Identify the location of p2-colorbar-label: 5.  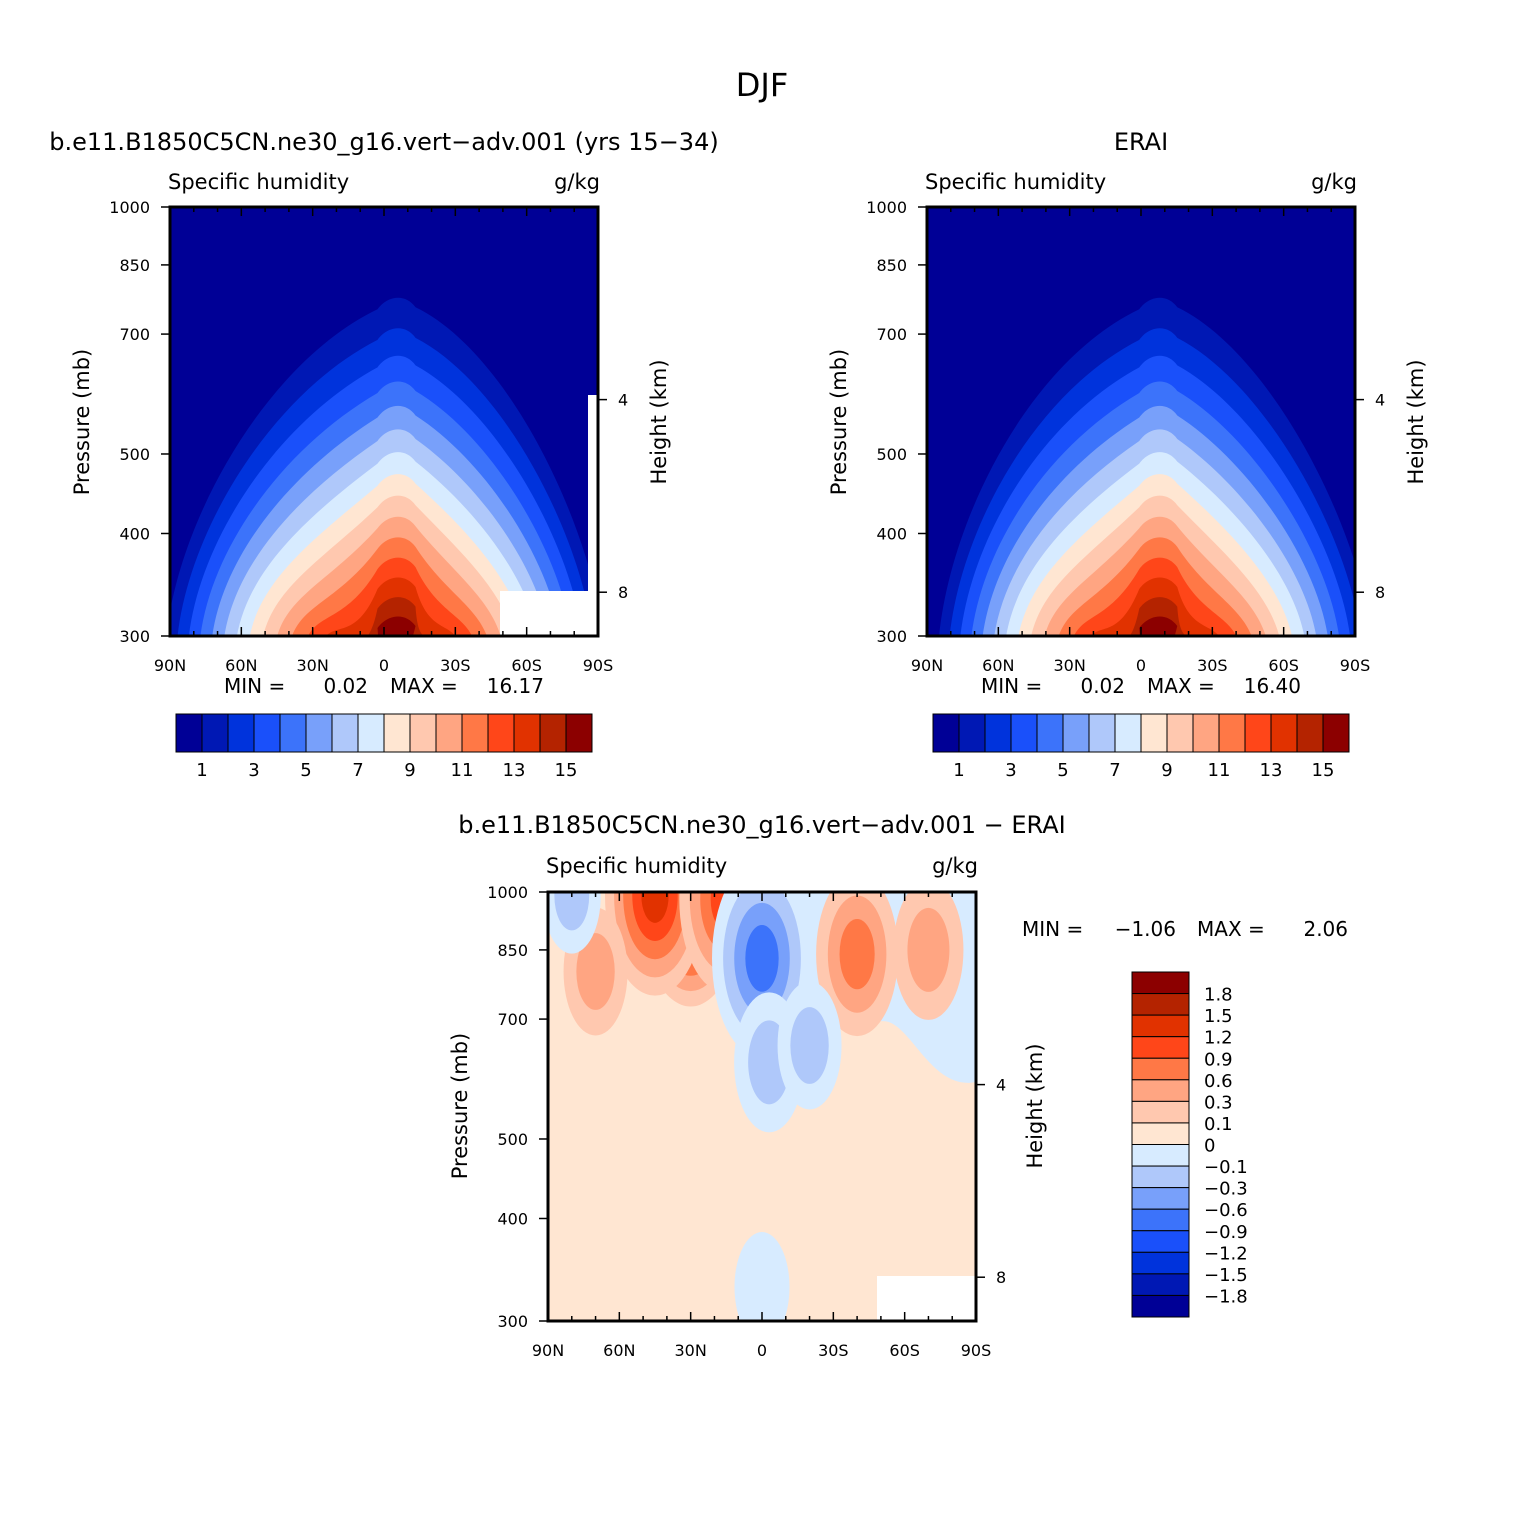
(1062, 770).